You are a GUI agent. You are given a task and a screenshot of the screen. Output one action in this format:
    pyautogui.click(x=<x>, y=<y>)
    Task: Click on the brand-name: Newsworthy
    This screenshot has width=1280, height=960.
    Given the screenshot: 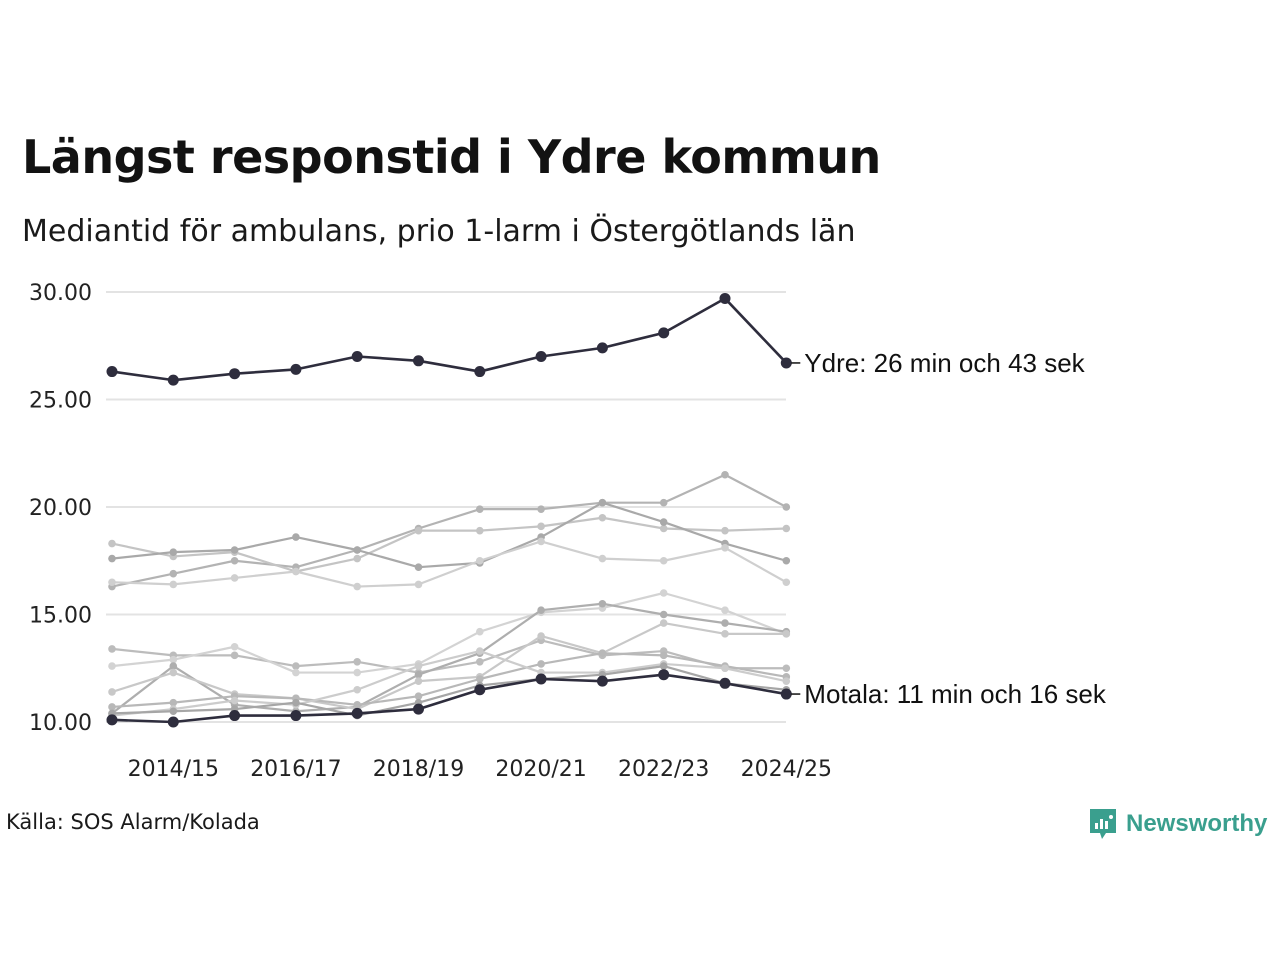 What is the action you would take?
    pyautogui.click(x=1197, y=823)
    